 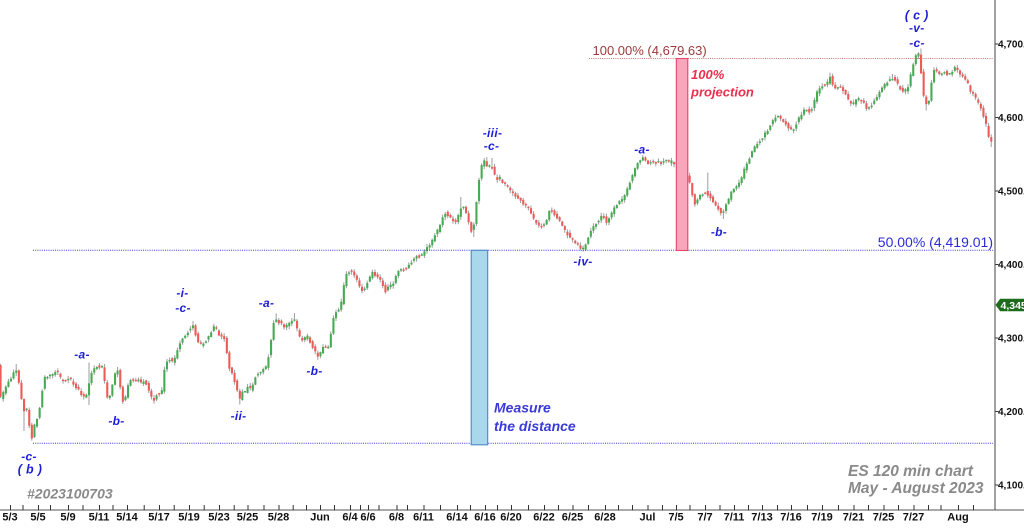 I want to click on svg-text: 4,700.00, so click(x=1011, y=45).